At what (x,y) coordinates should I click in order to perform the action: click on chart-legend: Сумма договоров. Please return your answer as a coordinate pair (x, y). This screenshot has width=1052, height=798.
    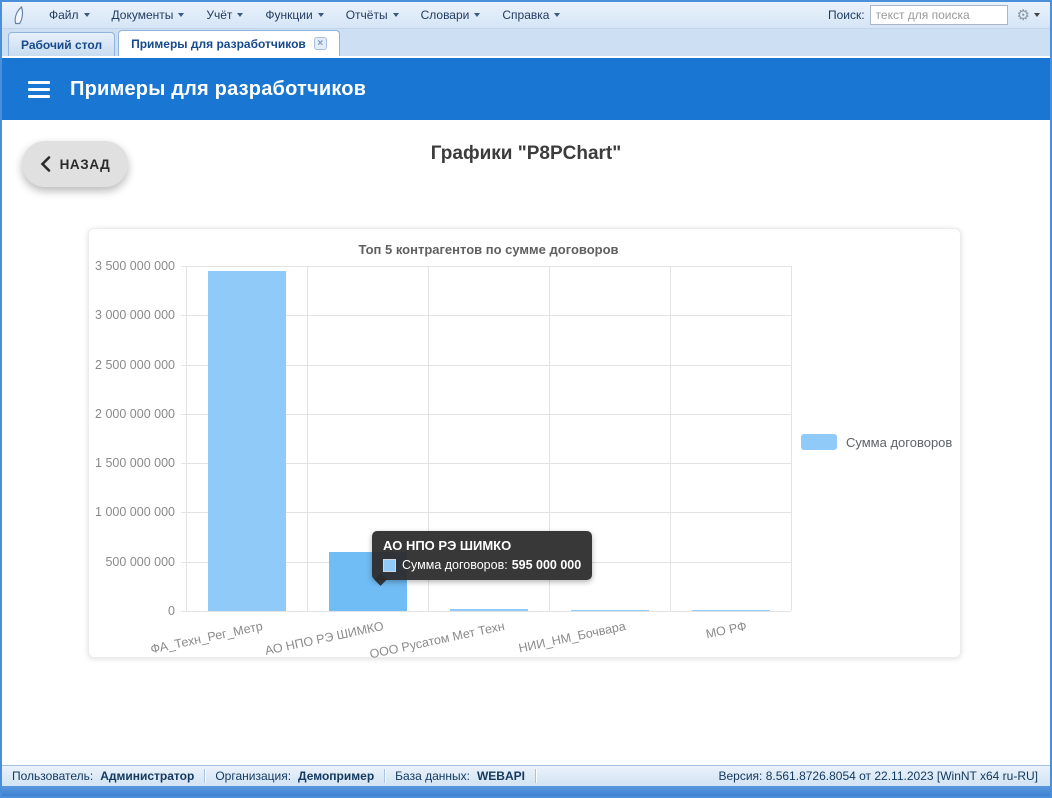
    Looking at the image, I should click on (876, 442).